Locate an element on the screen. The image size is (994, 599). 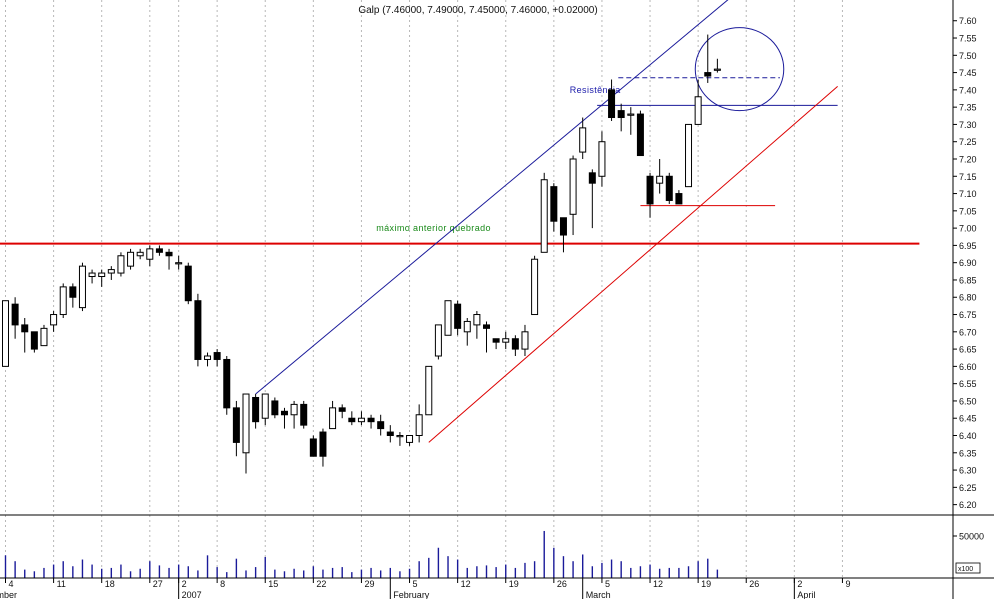
x-tick-label: 26 is located at coordinates (562, 584).